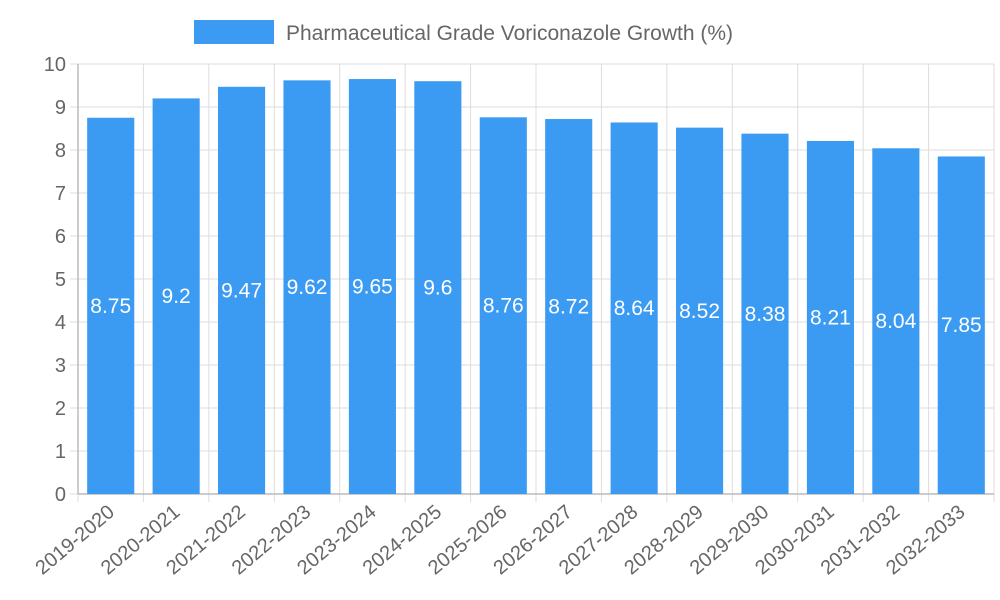 The image size is (1000, 600). What do you see at coordinates (60, 452) in the screenshot?
I see `y-tick-label: 1` at bounding box center [60, 452].